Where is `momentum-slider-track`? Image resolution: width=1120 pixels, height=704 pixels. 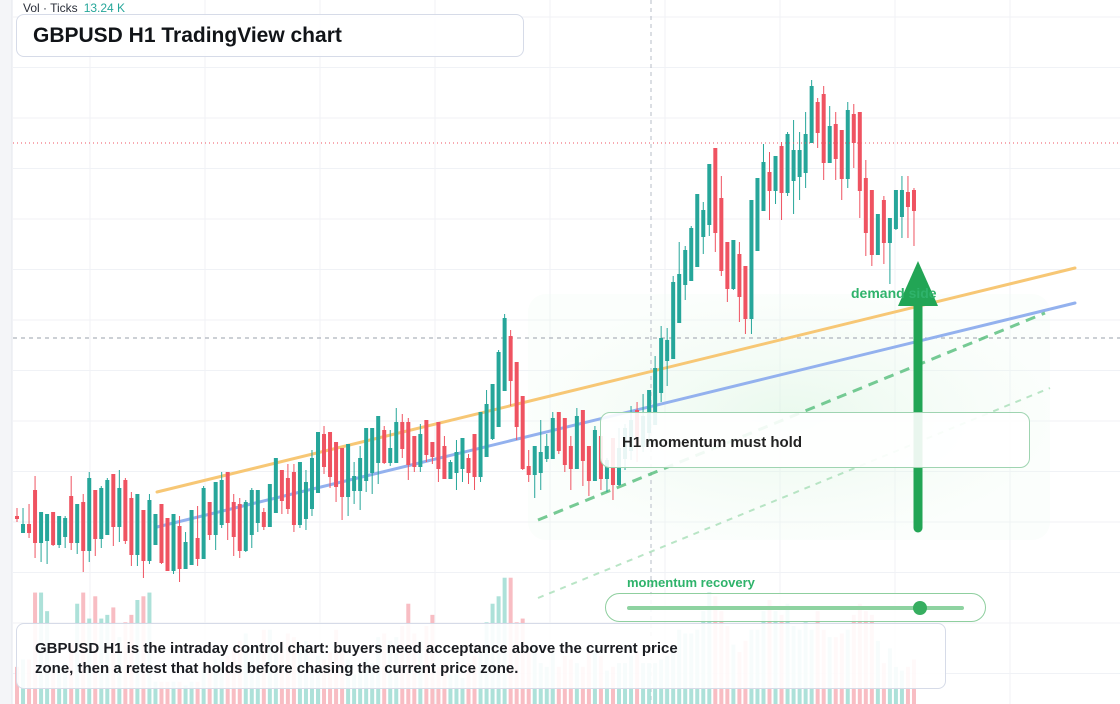
momentum-slider-track is located at coordinates (795, 608).